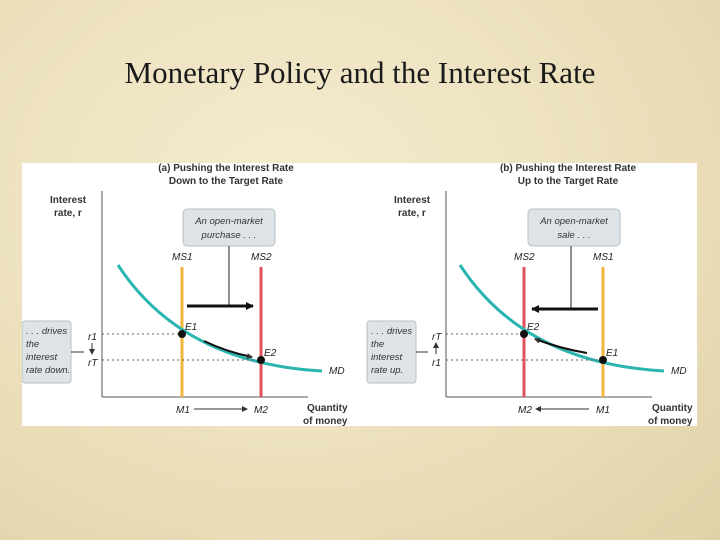 This screenshot has height=540, width=720. Describe the element at coordinates (412, 200) in the screenshot. I see `panel-b-y-axis-label-line1: Interest` at that location.